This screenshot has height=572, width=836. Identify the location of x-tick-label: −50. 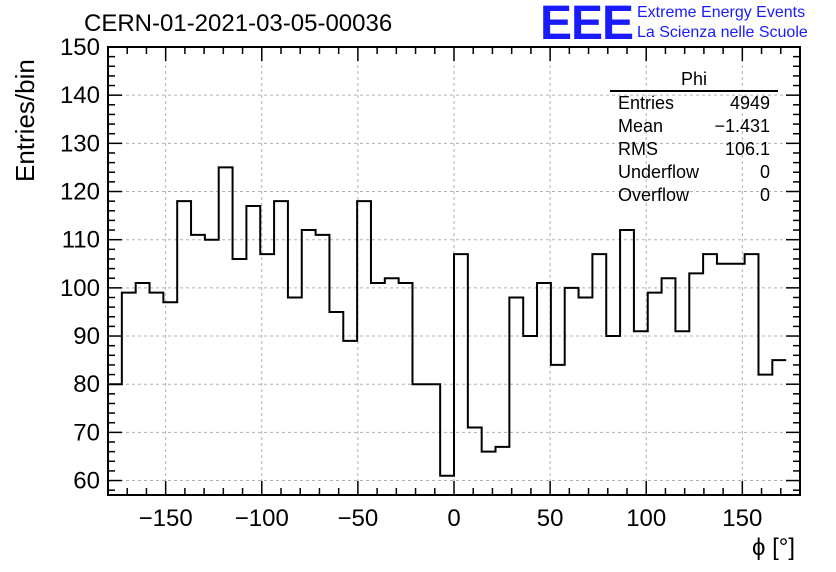
(358, 518).